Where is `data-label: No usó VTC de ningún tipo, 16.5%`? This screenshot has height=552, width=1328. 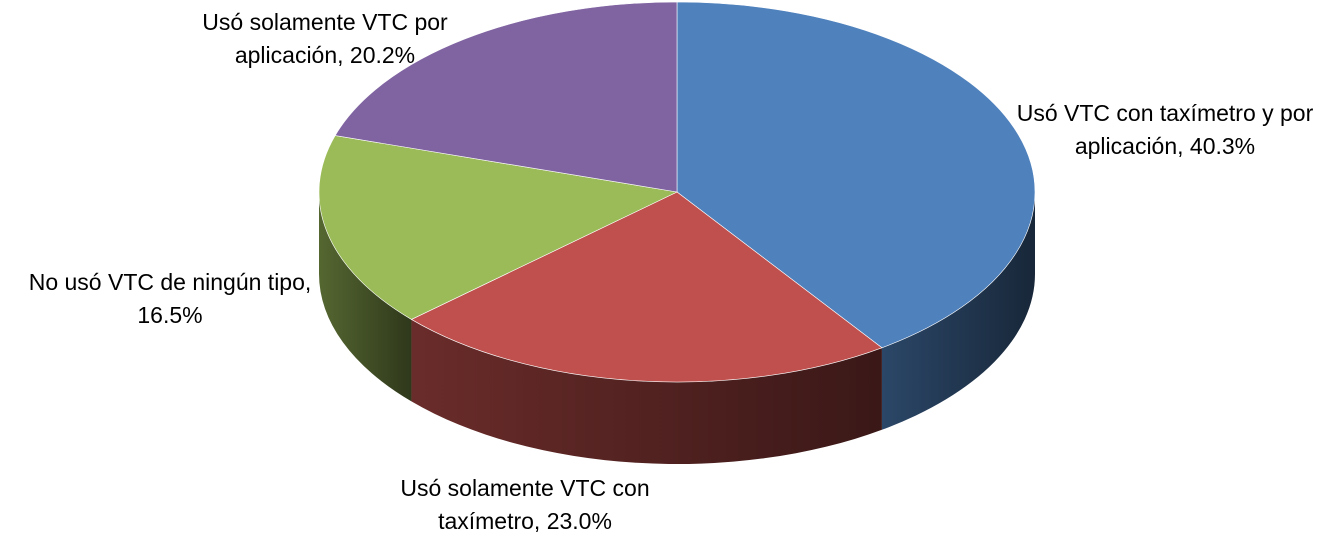
data-label: No usó VTC de ningún tipo, 16.5% is located at coordinates (170, 298).